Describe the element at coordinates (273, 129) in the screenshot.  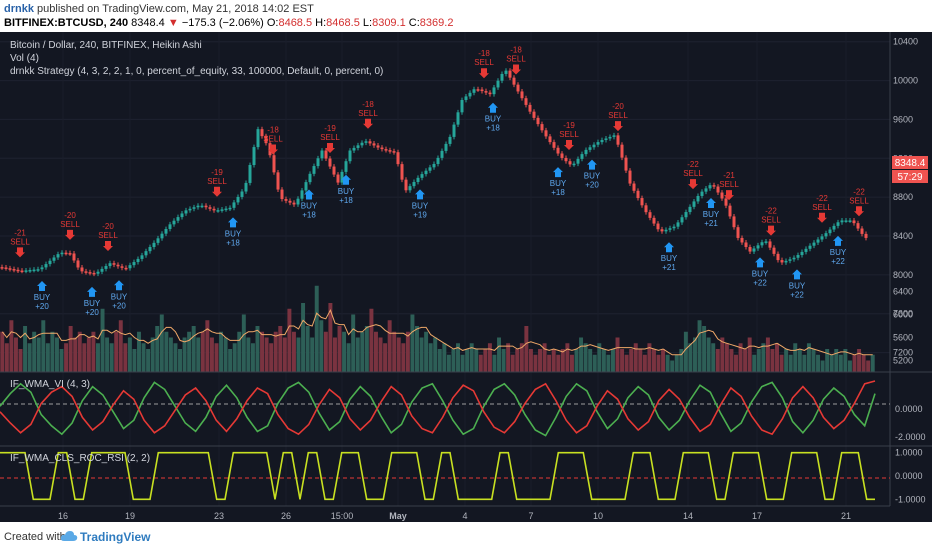
I see `sell-signal-qty: -18` at that location.